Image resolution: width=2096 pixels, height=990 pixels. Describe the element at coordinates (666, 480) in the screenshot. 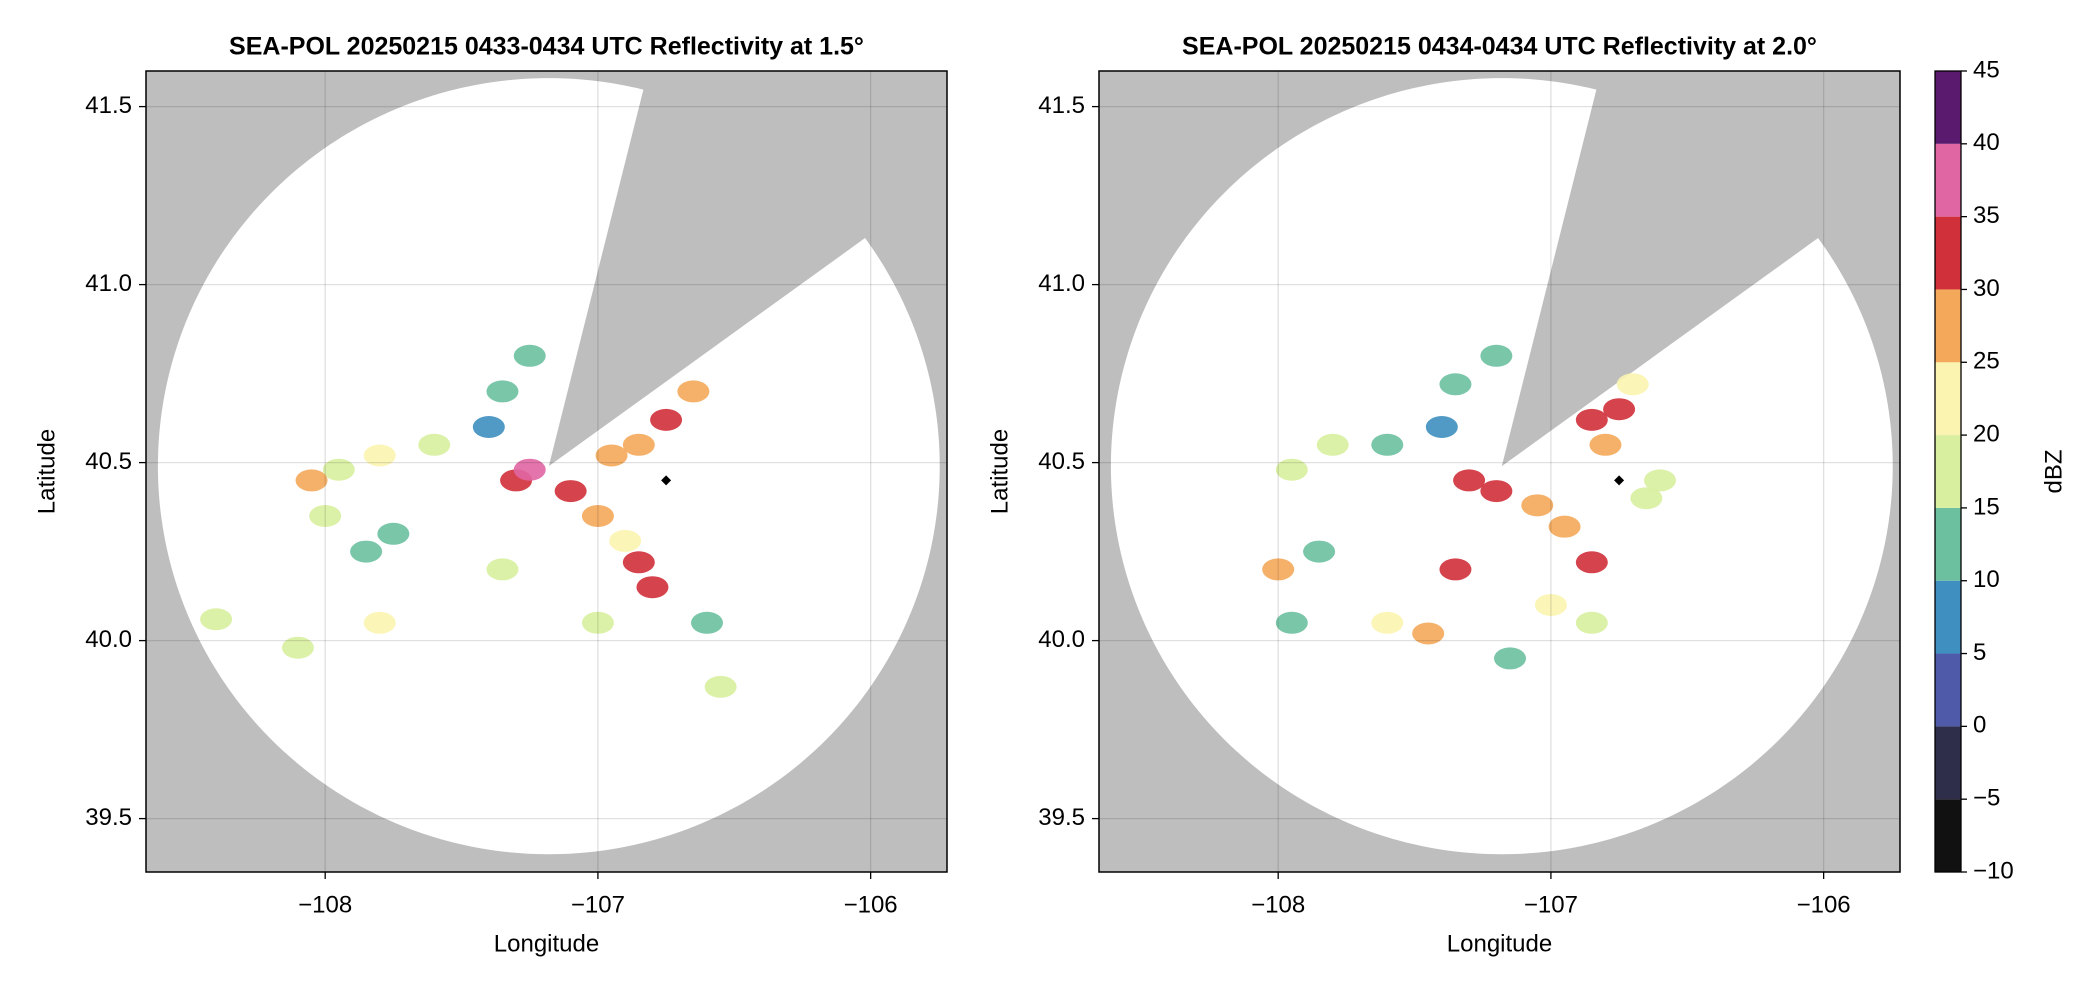

I see `site-marker` at that location.